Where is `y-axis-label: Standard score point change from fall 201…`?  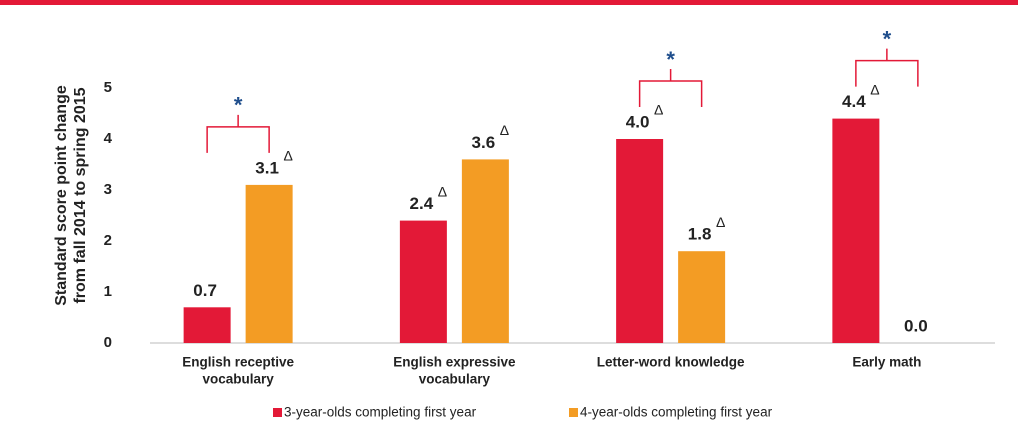
y-axis-label: Standard score point change from fall 201… is located at coordinates (71, 195).